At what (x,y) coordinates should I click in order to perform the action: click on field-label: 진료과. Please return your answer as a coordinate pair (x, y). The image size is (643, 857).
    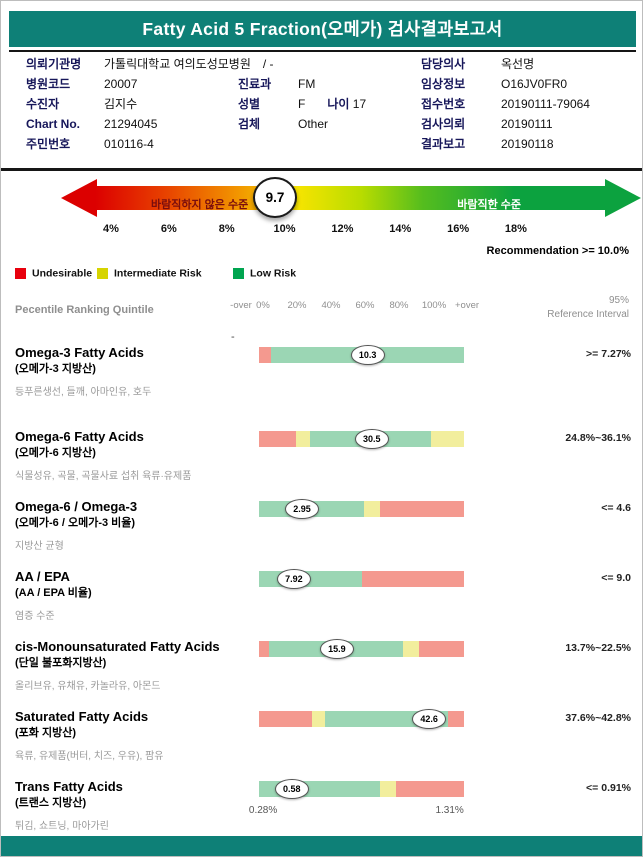
    Looking at the image, I should click on (255, 84).